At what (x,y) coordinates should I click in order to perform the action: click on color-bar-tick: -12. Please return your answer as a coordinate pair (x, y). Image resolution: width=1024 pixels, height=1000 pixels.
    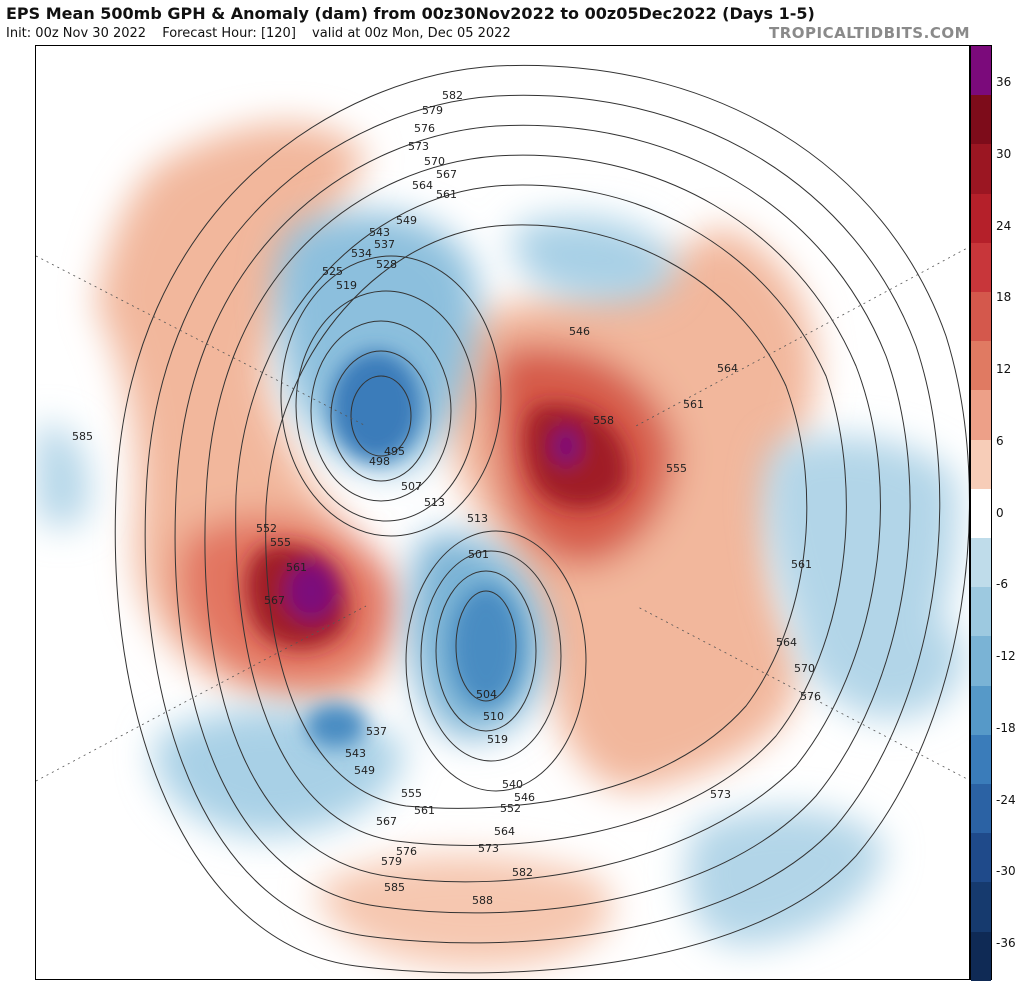
    Looking at the image, I should click on (1006, 656).